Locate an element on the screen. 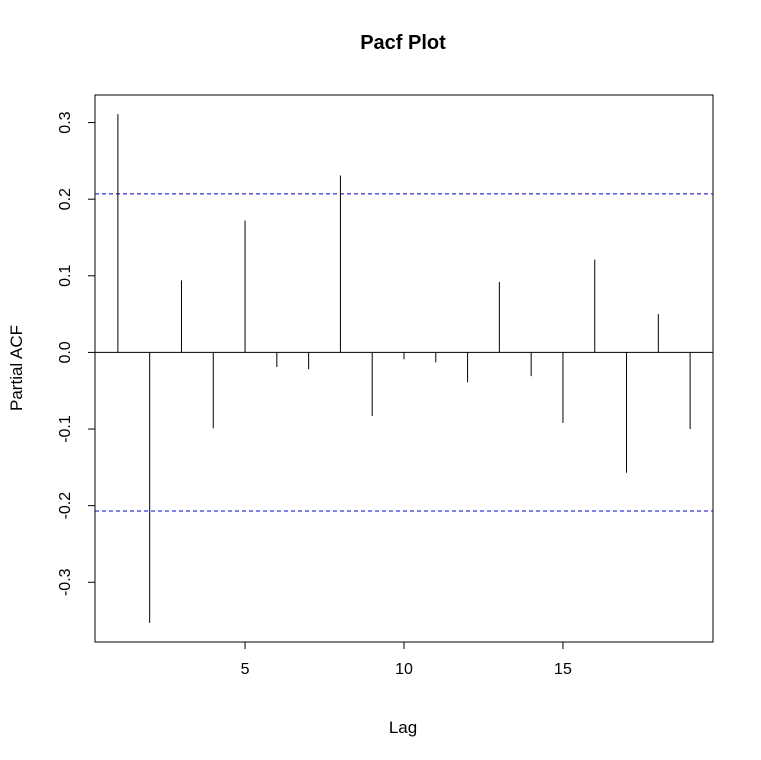  x-tick-label-15: 15 is located at coordinates (563, 669).